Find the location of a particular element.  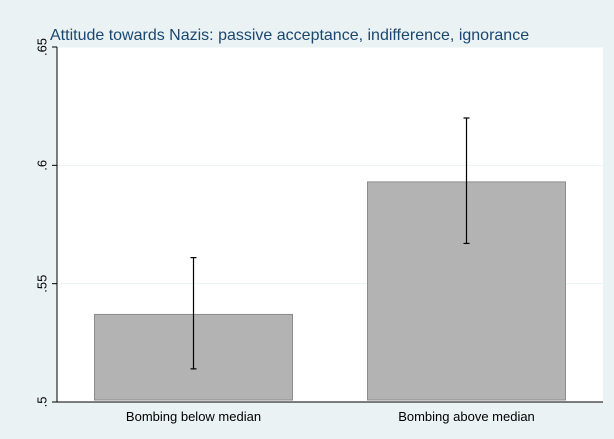

y-tick-label-3: .65 is located at coordinates (41, 47).